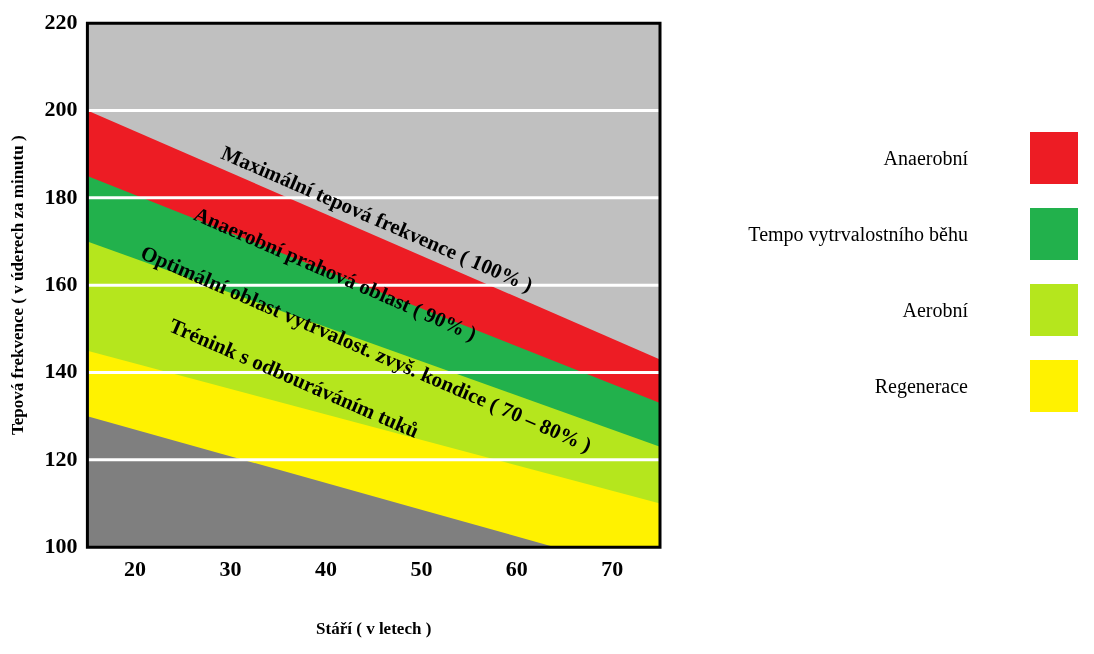 Image resolution: width=1094 pixels, height=654 pixels. I want to click on text: Anaerobní, so click(925, 158).